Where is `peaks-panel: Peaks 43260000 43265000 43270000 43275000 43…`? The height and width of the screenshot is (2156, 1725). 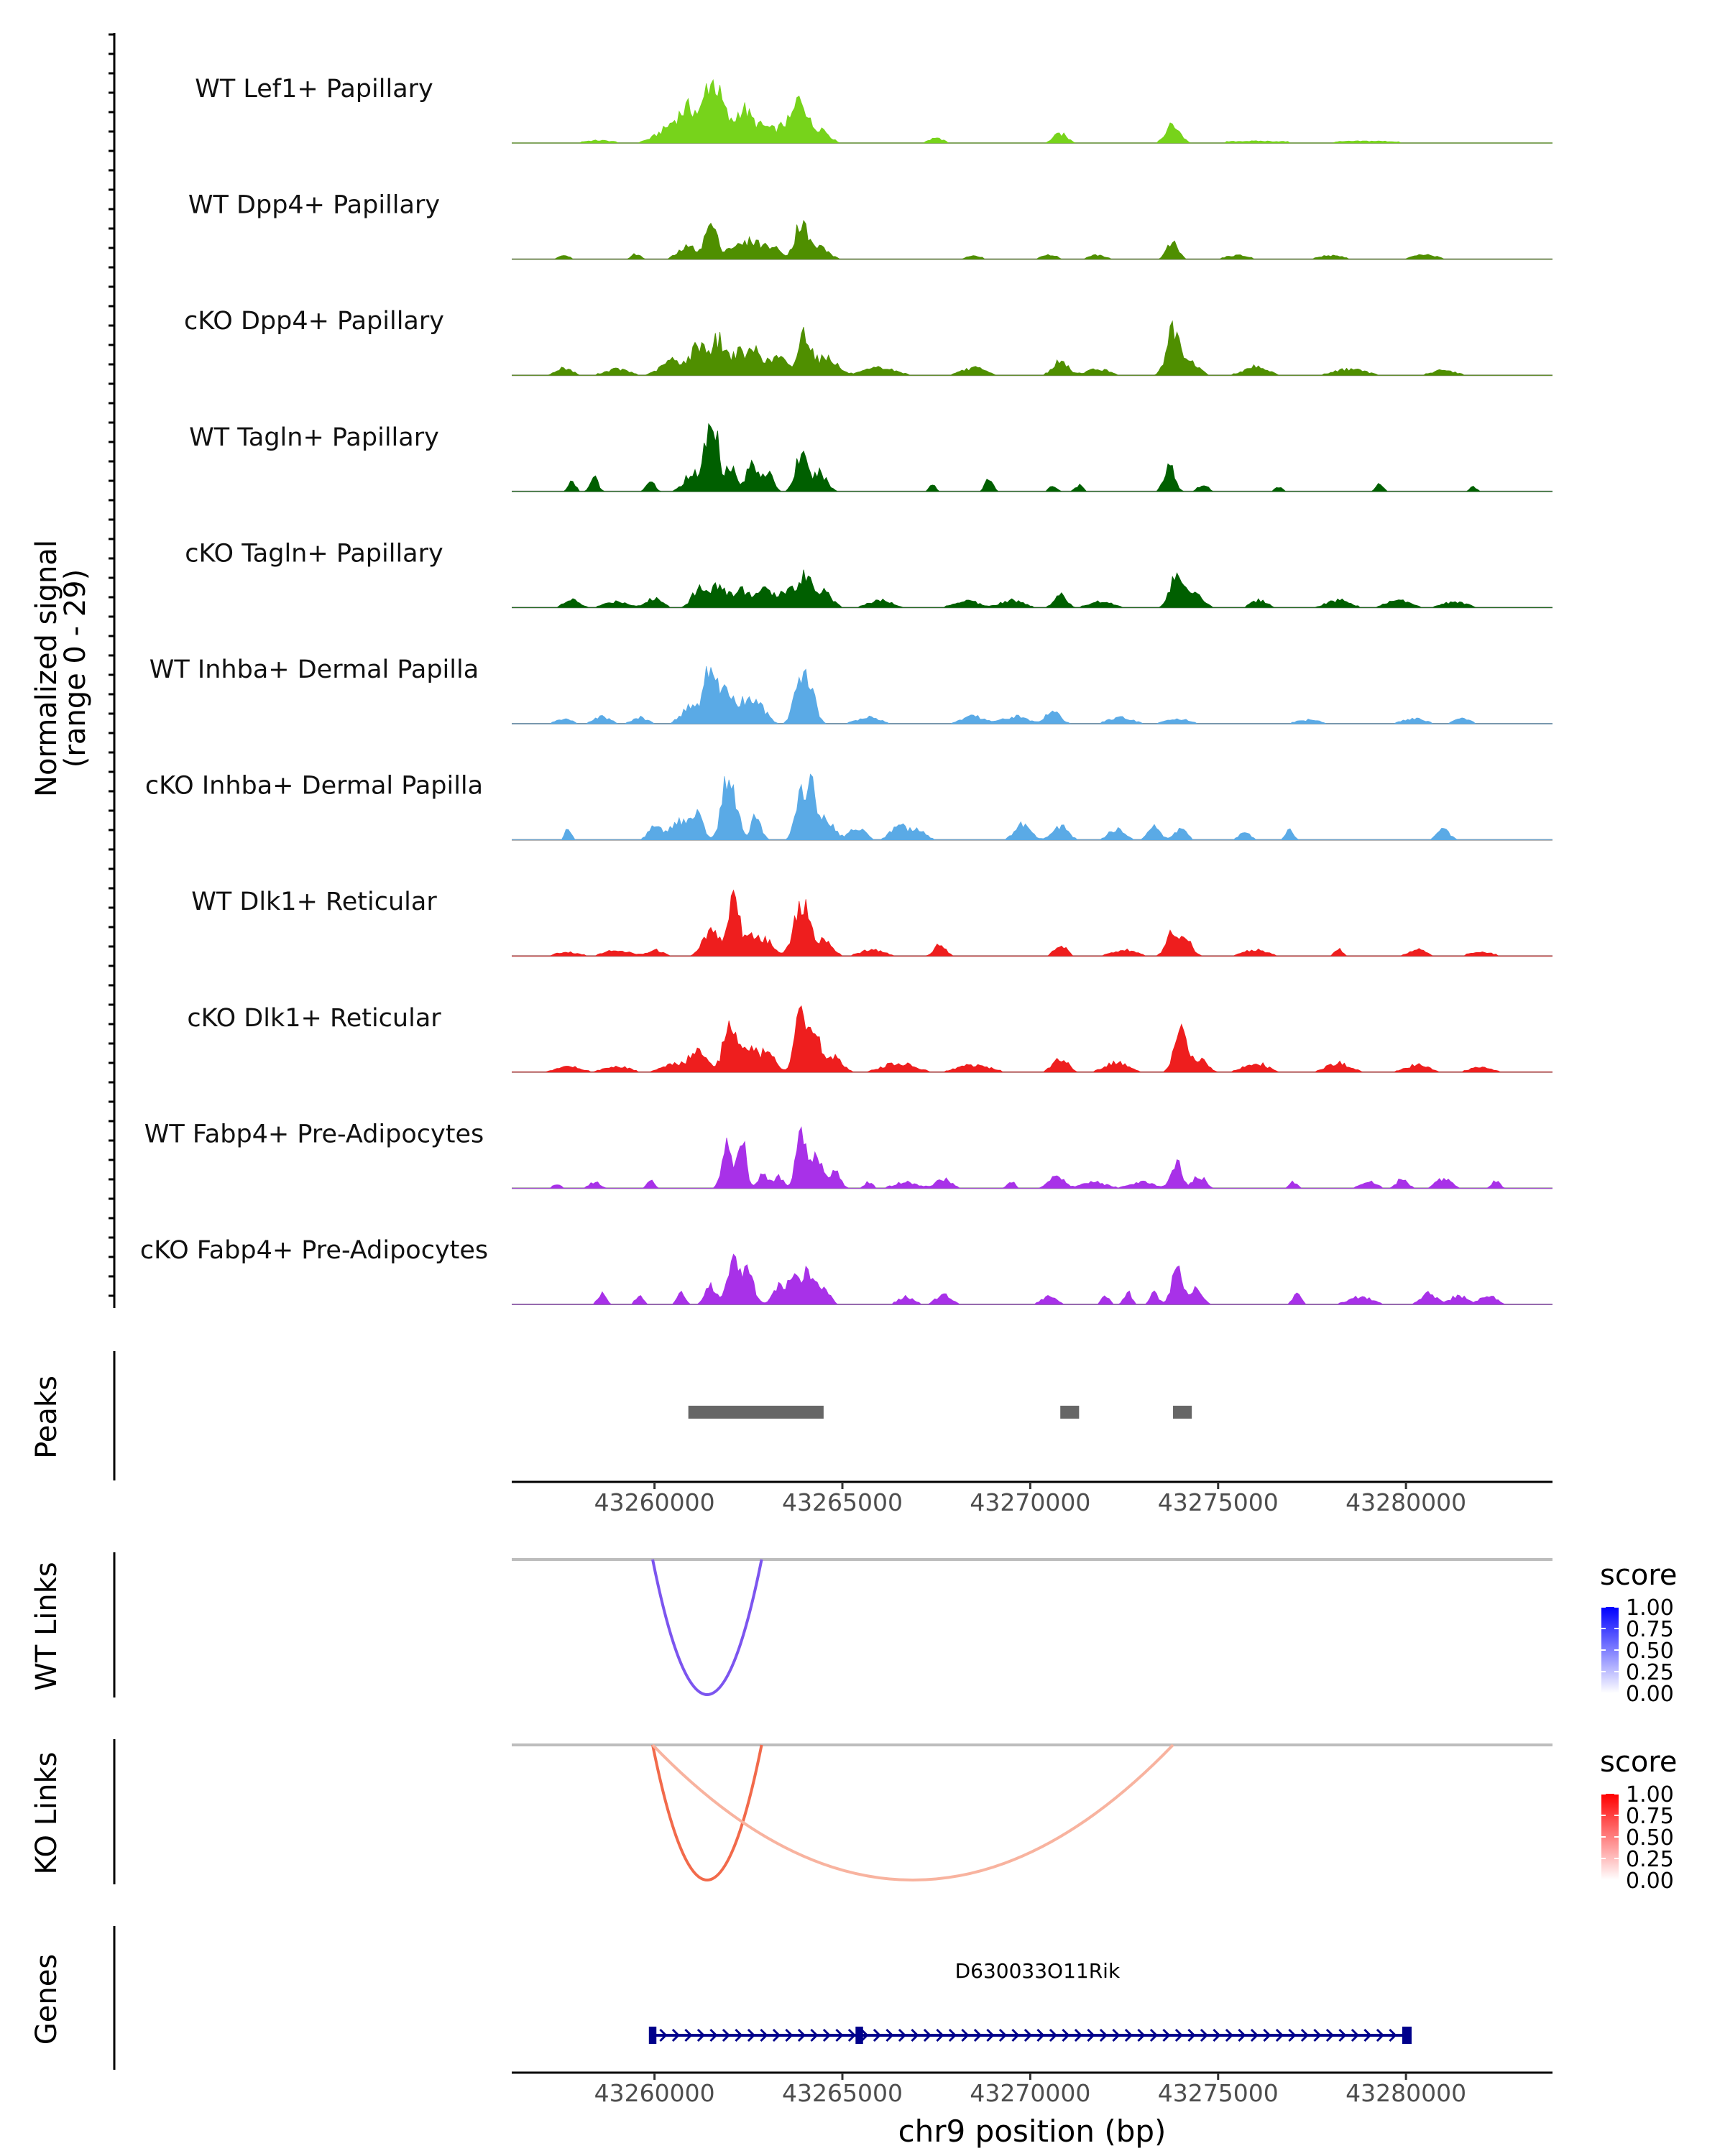
peaks-panel: Peaks 43260000 43265000 43270000 43275000 43… is located at coordinates (791, 1433).